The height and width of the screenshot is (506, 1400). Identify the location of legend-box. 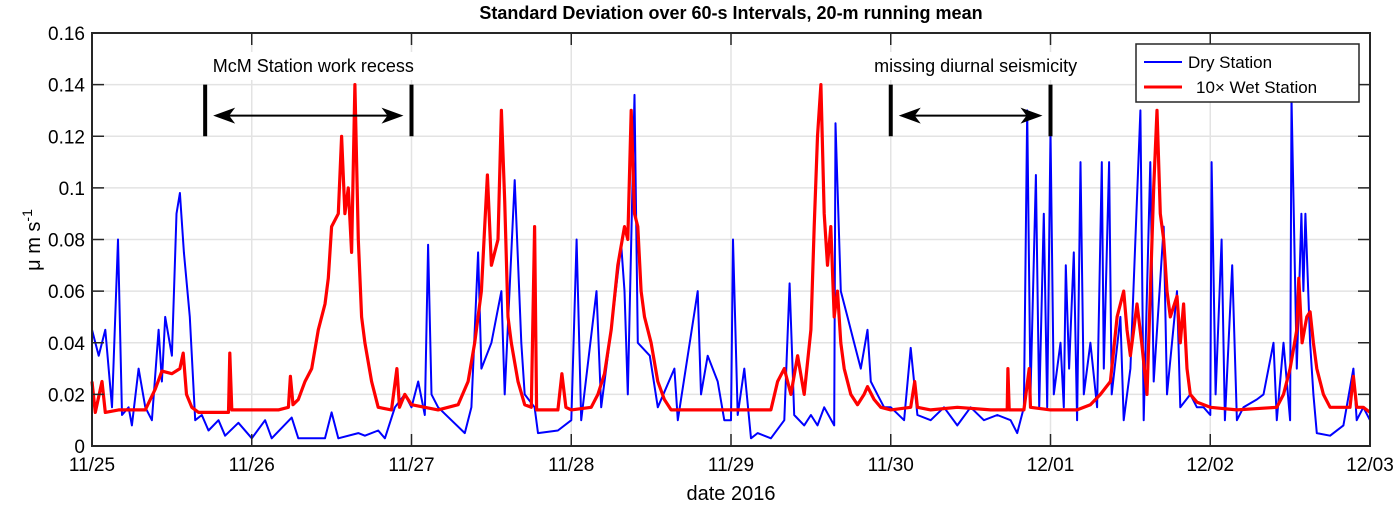
(1247, 73).